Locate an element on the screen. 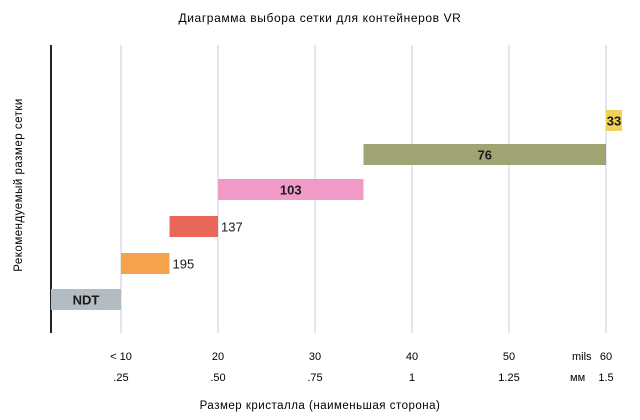 The height and width of the screenshot is (420, 640). x-tick-label-mils: 50 is located at coordinates (509, 357).